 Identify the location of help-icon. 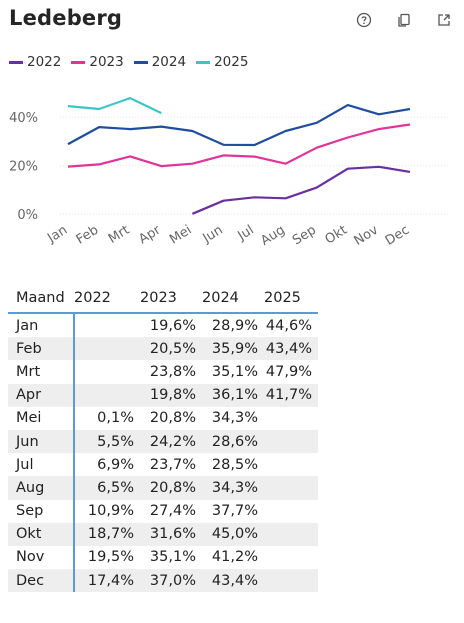
(364, 20).